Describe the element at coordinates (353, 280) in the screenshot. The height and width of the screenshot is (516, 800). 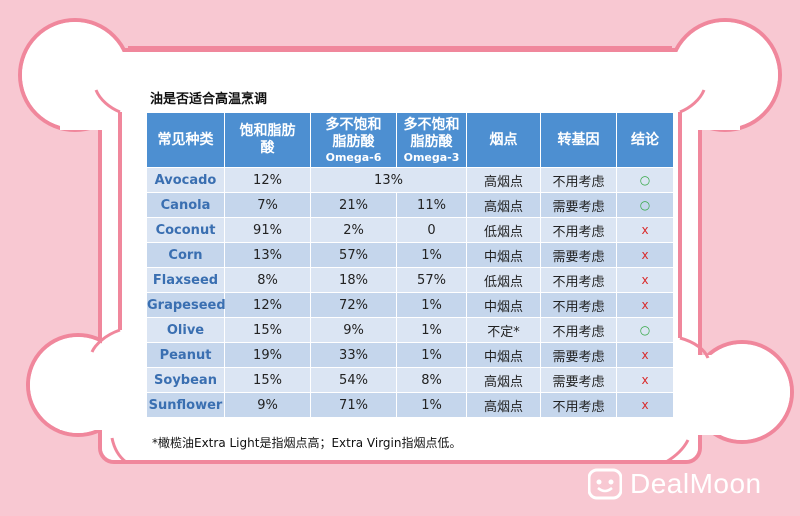
I see `omega6-cell: 18%` at that location.